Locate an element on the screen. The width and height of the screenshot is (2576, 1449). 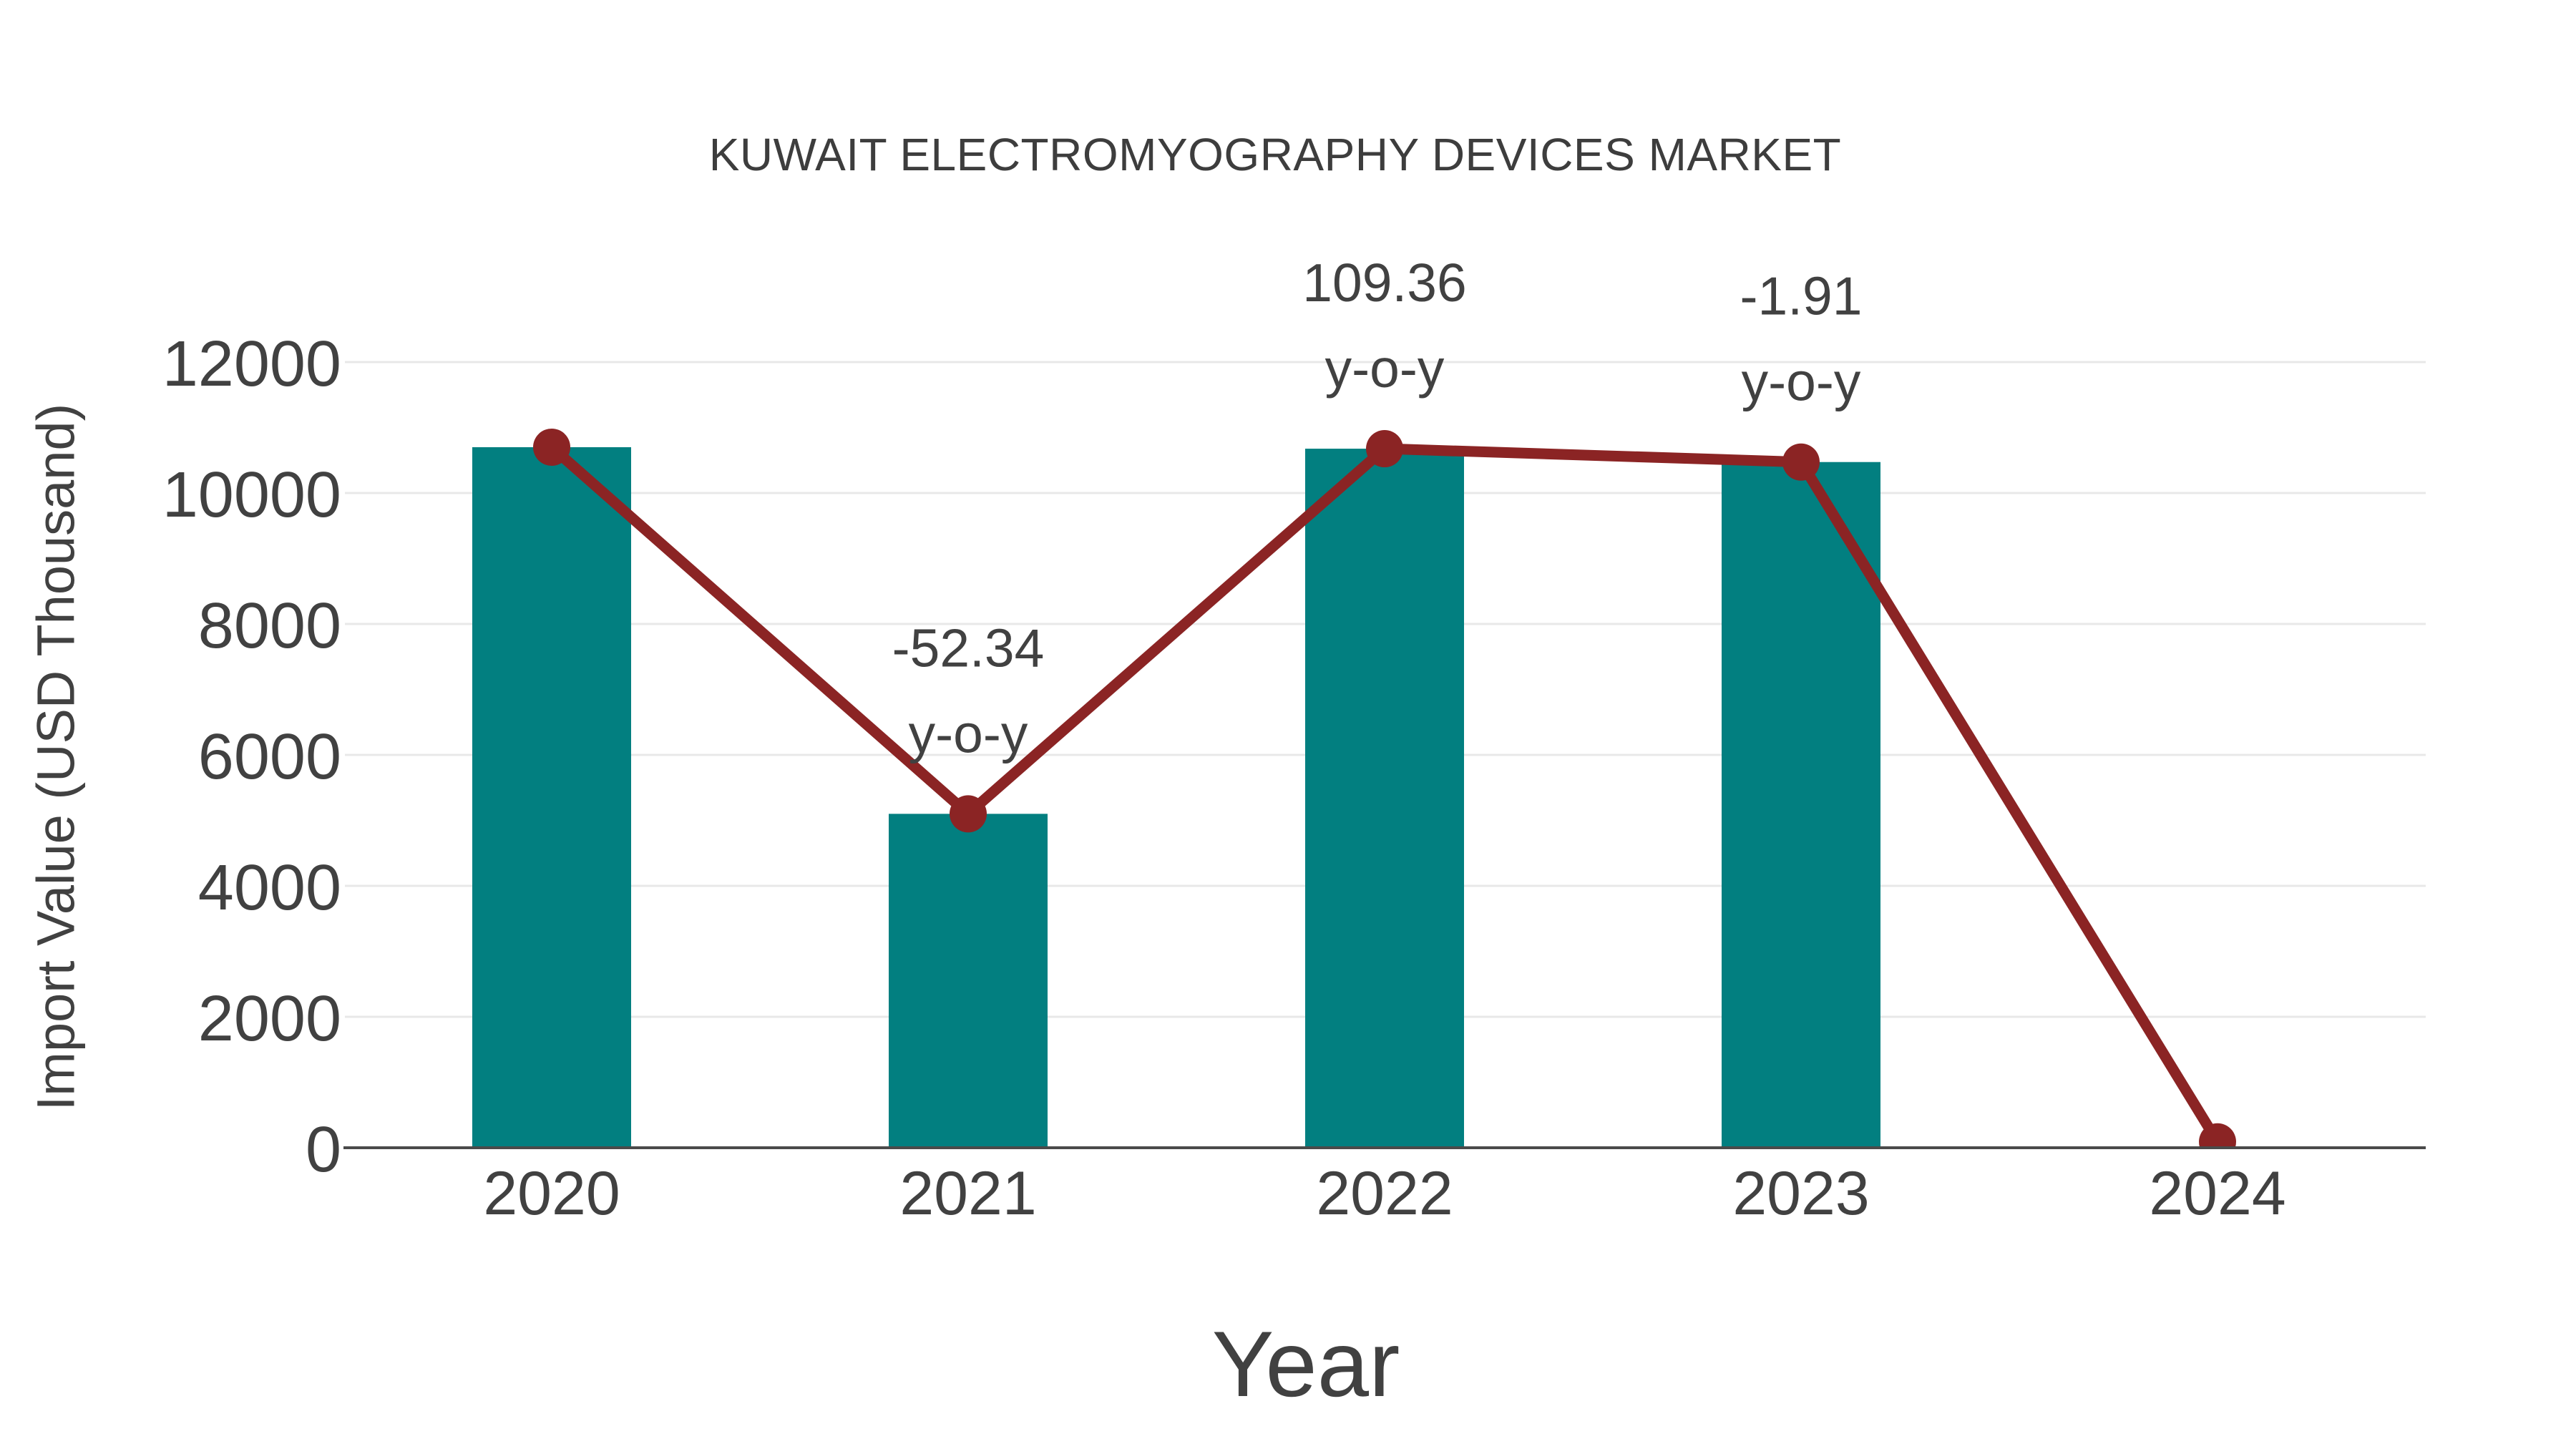
y-tick-label-6000: 6000 is located at coordinates (269, 757).